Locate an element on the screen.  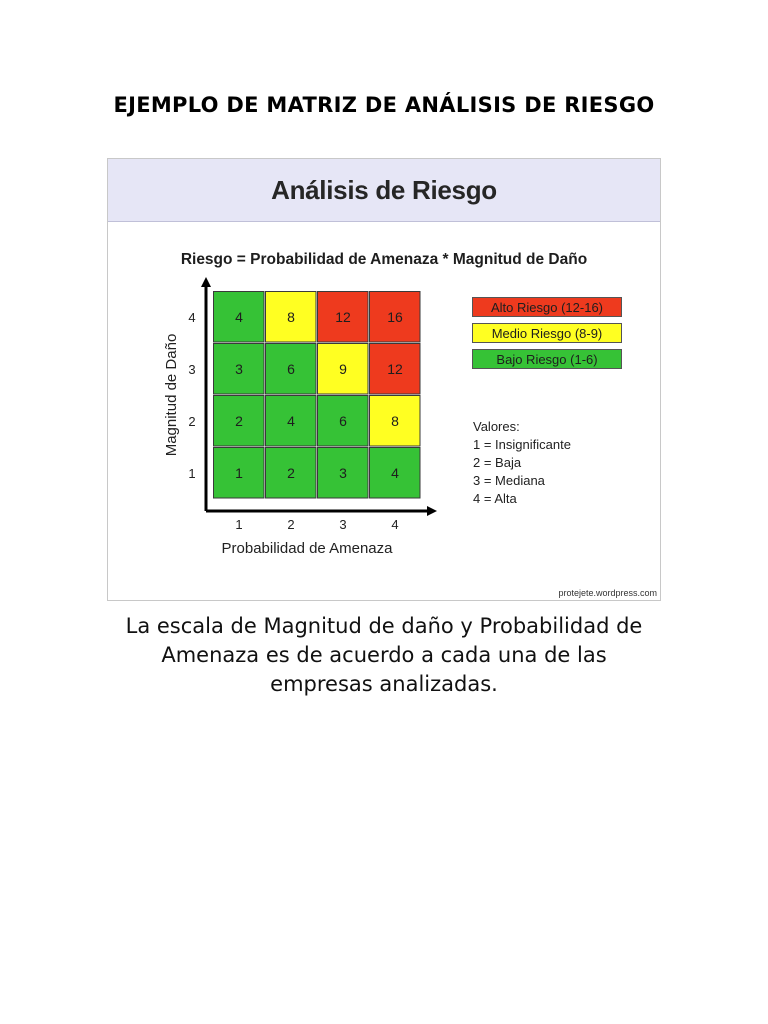
x-tick-label: 2 is located at coordinates (290, 524).